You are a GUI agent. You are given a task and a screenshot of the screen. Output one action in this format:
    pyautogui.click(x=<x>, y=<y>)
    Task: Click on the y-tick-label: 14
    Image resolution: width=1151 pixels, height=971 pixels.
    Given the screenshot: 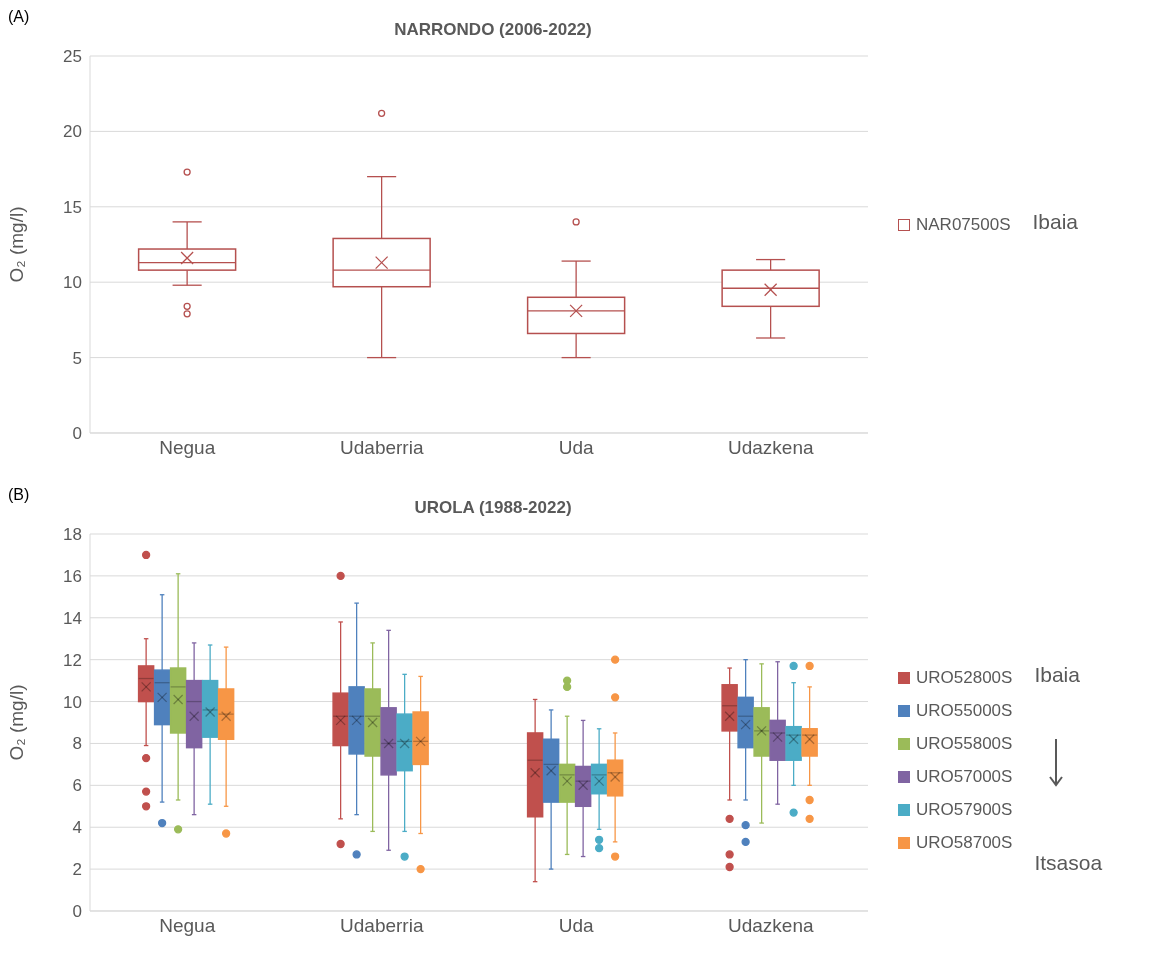 What is the action you would take?
    pyautogui.click(x=72, y=618)
    